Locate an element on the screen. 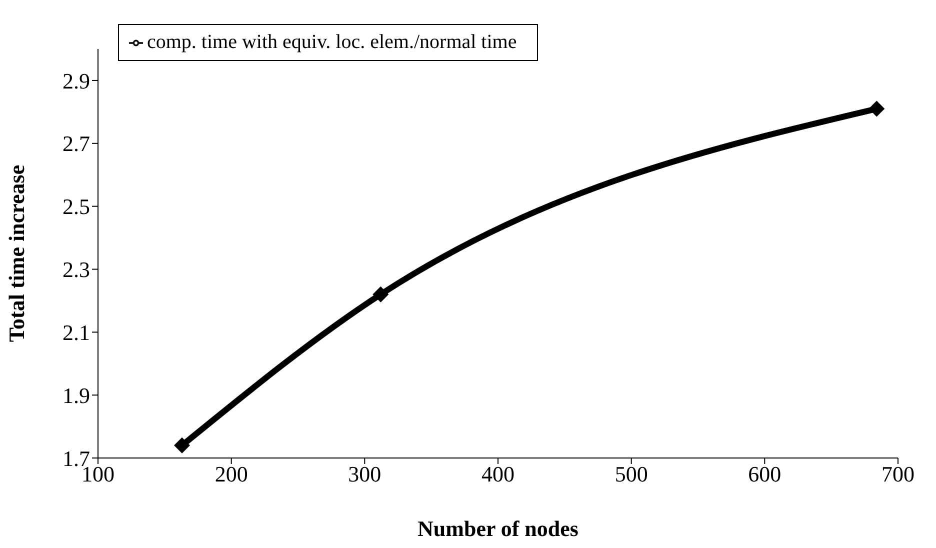 This screenshot has height=548, width=936. x-tick-label: 600 is located at coordinates (765, 474).